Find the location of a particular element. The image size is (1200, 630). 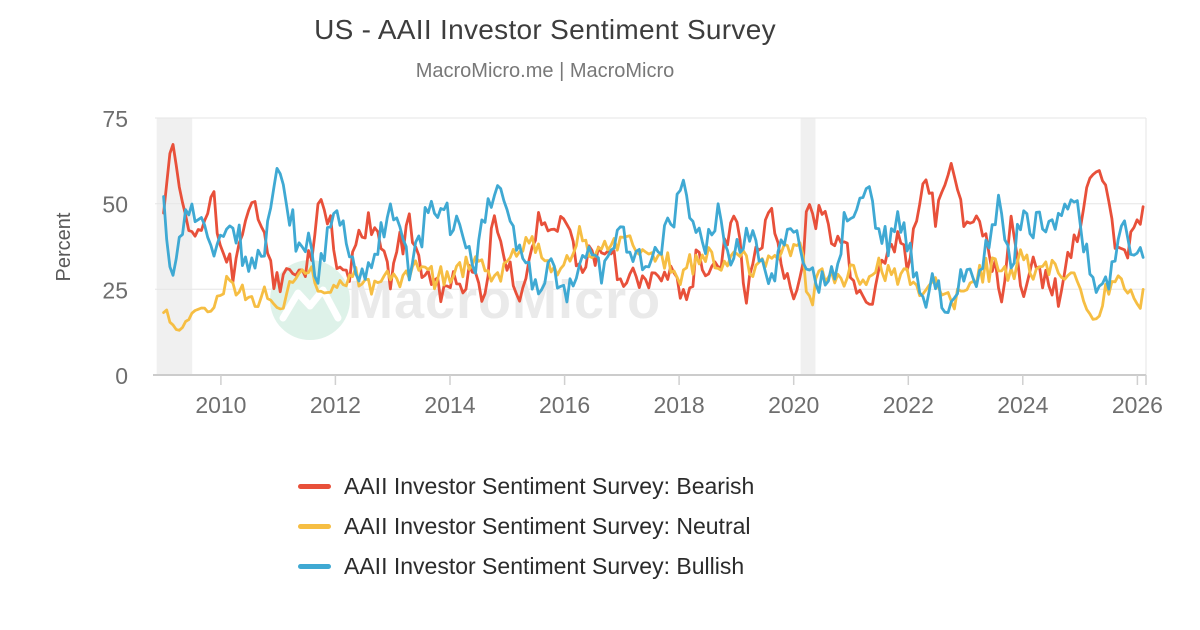

x-tick-label: 2024 is located at coordinates (1022, 405).